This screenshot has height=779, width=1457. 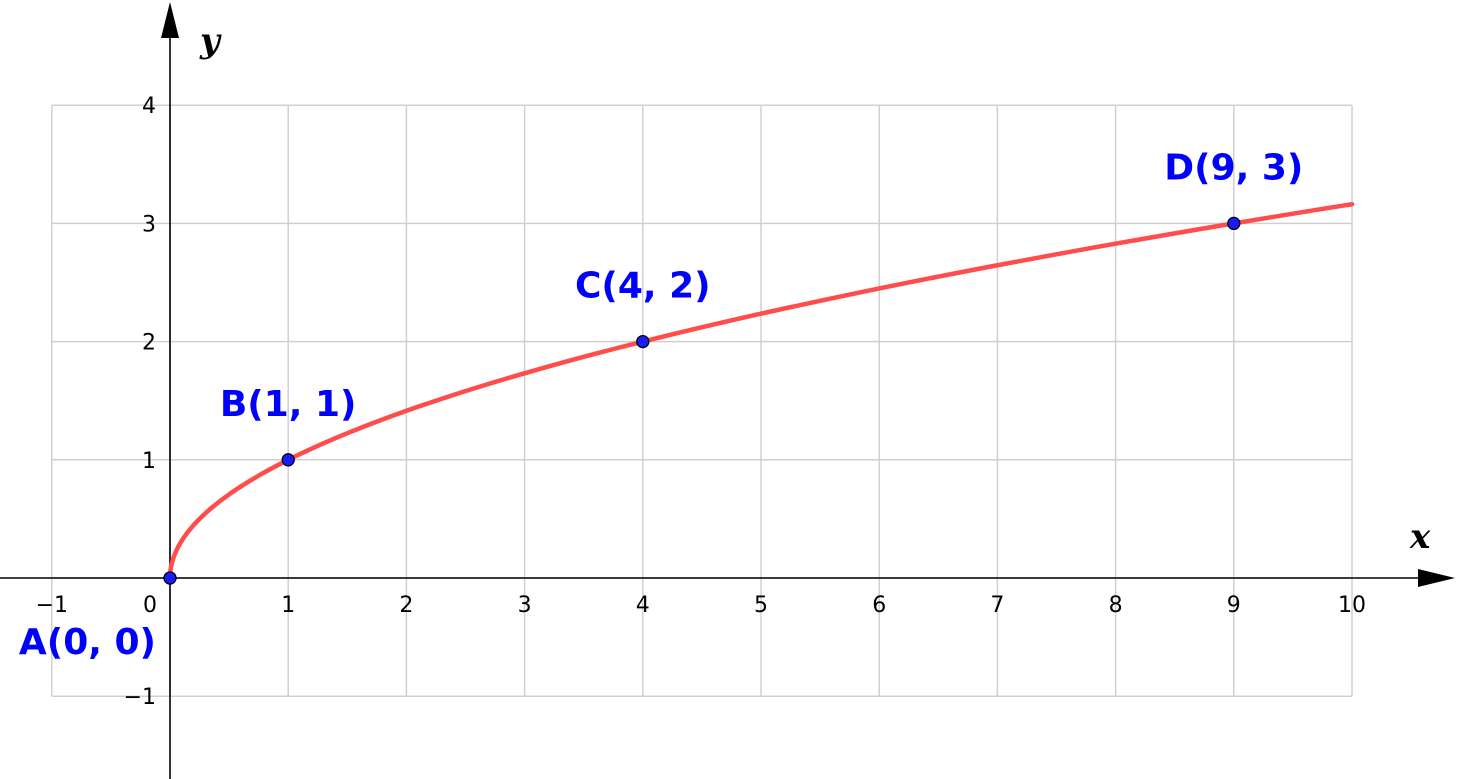 What do you see at coordinates (52, 605) in the screenshot?
I see `x-tick-label: −1` at bounding box center [52, 605].